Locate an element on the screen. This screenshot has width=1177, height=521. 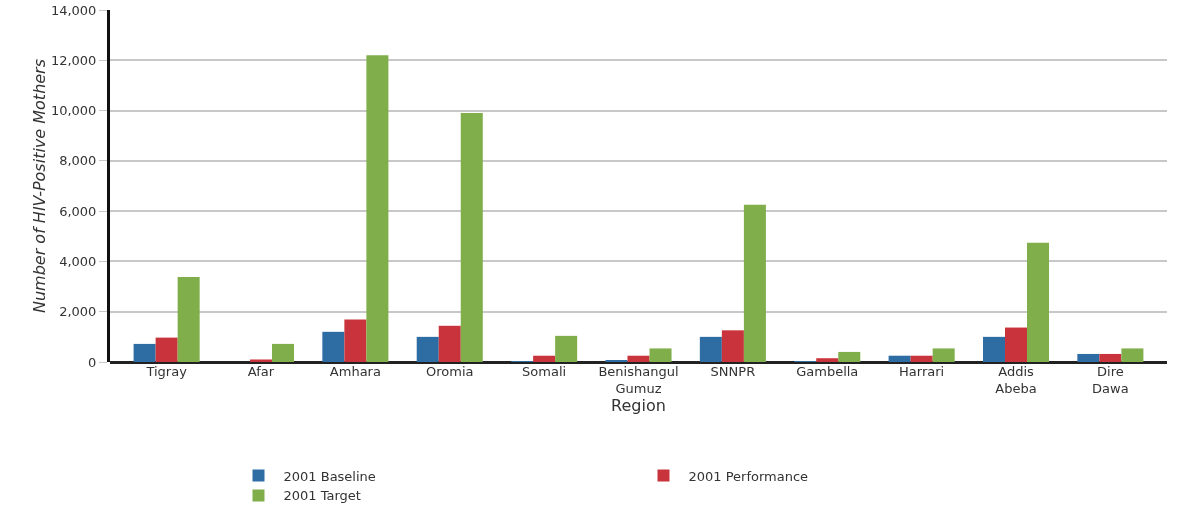
y-tick-label: 4,000 is located at coordinates (78, 261).